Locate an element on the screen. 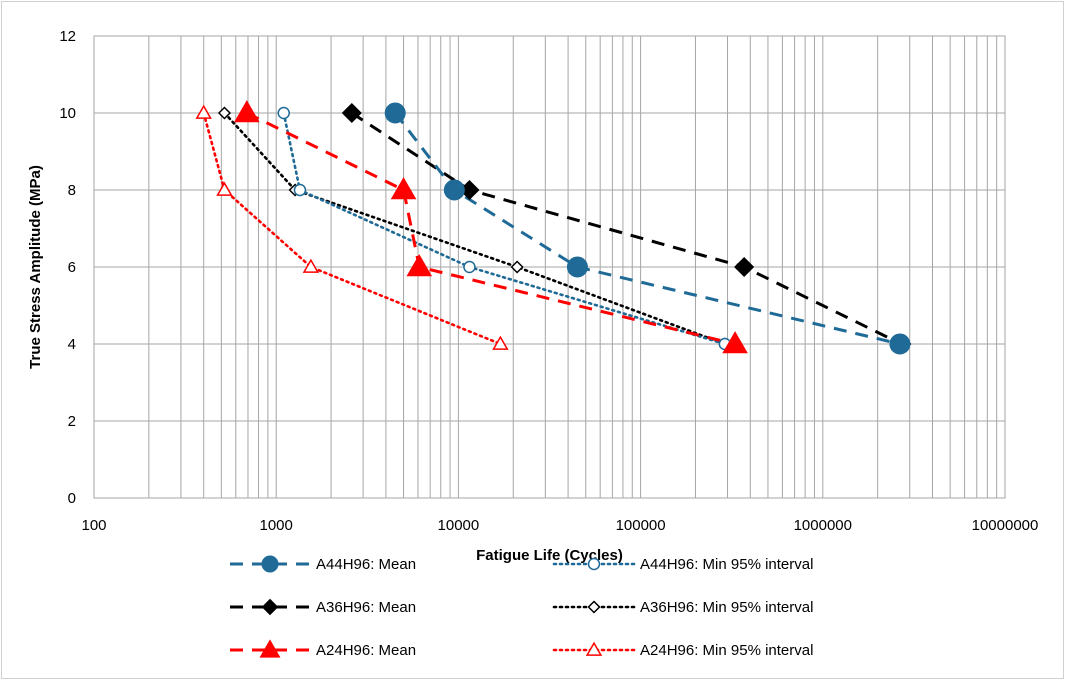 This screenshot has width=1067, height=682. legend-item: A36H96: Min 95% interval is located at coordinates (682, 607).